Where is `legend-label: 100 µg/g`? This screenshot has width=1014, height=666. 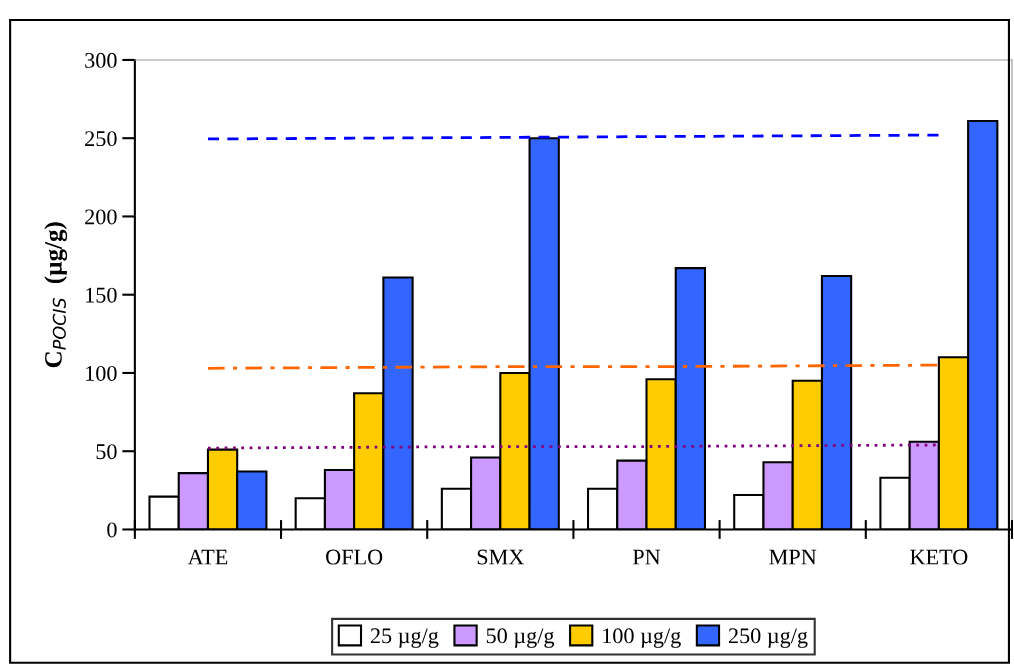 legend-label: 100 µg/g is located at coordinates (642, 638).